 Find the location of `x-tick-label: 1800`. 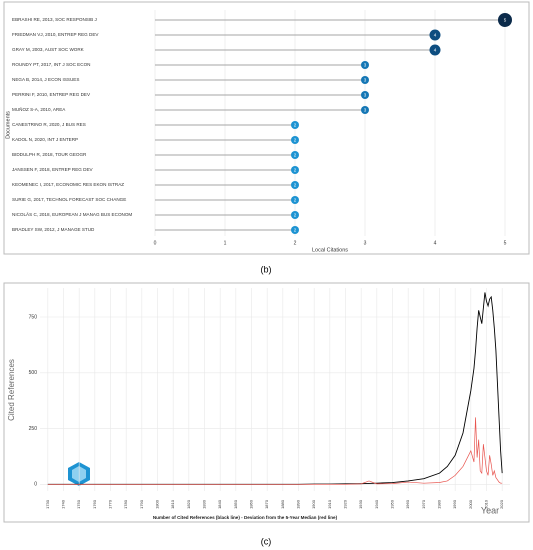

x-tick-label: 1800 is located at coordinates (157, 504).